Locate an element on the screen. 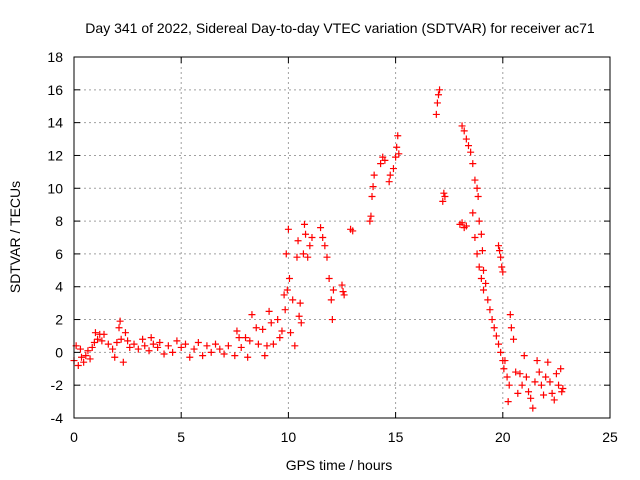 The image size is (640, 480). x-tick-label: 0 is located at coordinates (74, 437).